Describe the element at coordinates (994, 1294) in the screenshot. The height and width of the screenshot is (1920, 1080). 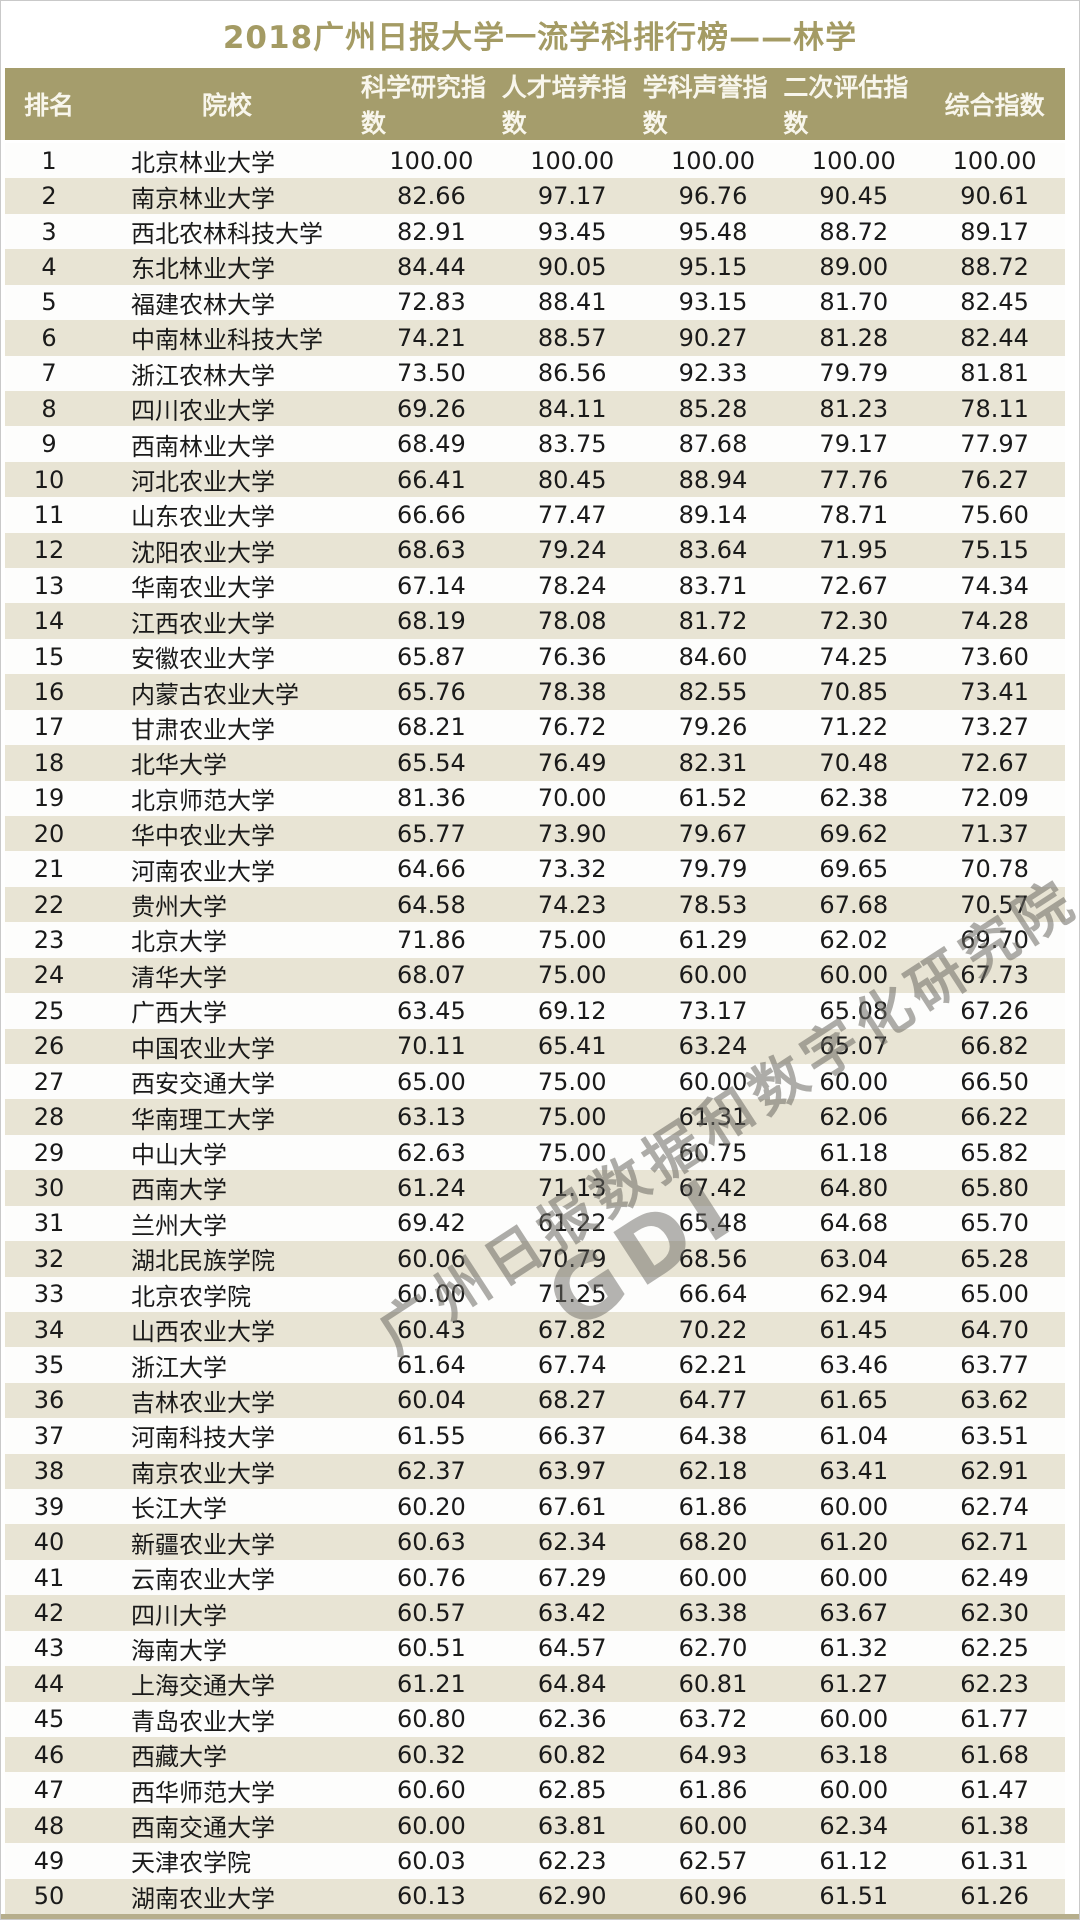
I see `score-composite-index: 65.00` at that location.